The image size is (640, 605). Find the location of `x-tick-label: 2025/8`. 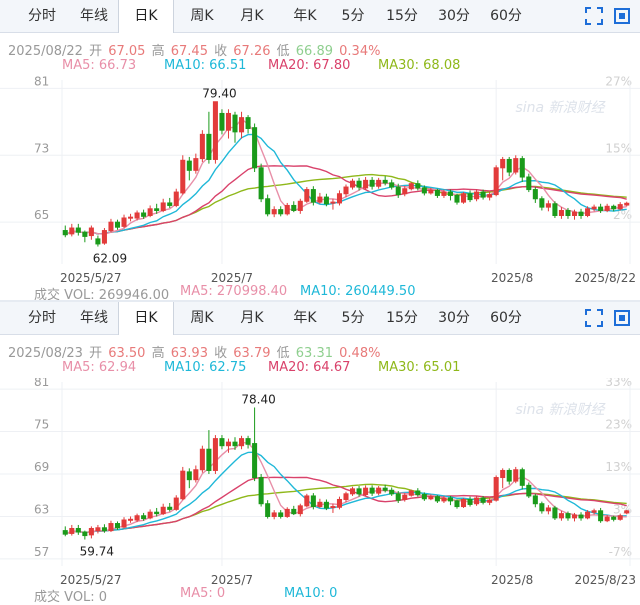

x-tick-label: 2025/8 is located at coordinates (512, 277).